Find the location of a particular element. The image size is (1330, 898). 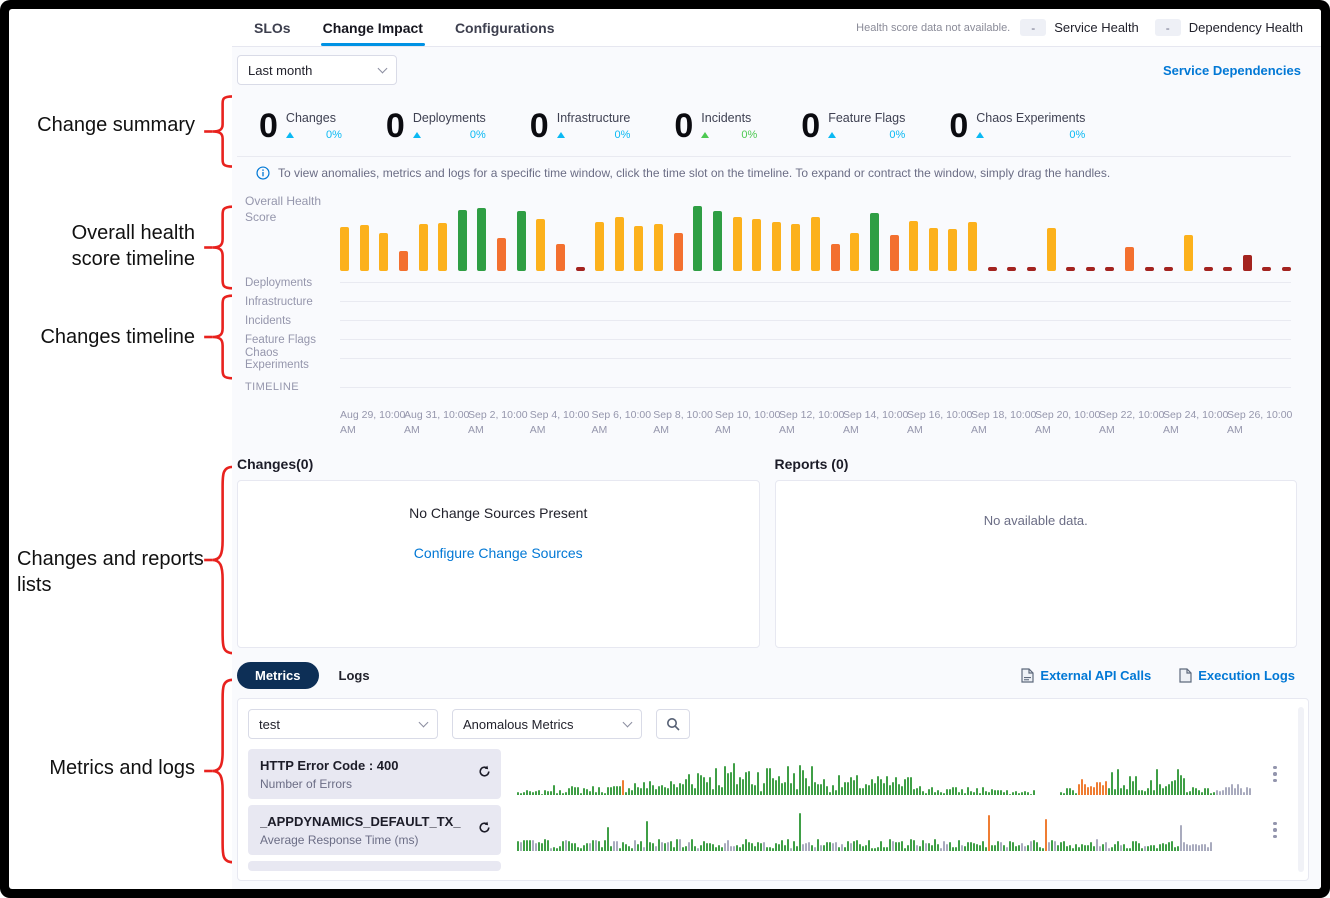

metric-row: HTTP Error Code : 400 Number of Errors is located at coordinates (766, 774).